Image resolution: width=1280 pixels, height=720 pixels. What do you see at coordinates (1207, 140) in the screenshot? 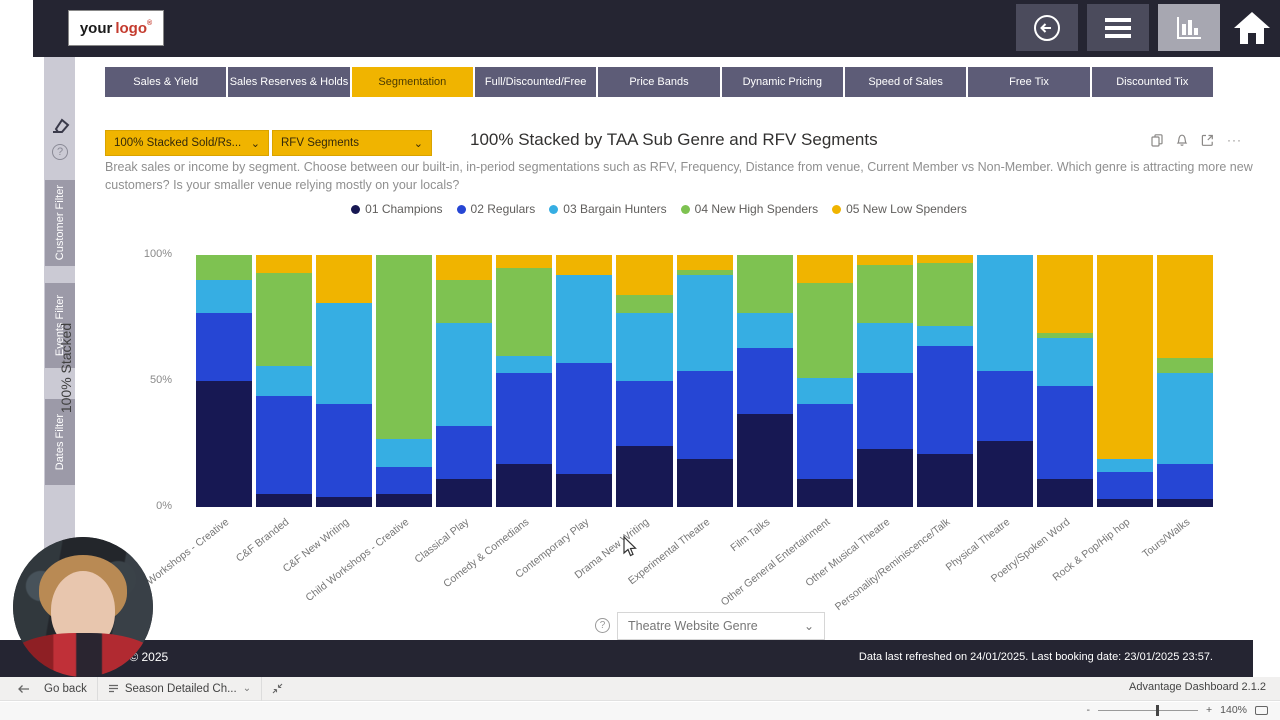
I see `focus-mode-icon` at bounding box center [1207, 140].